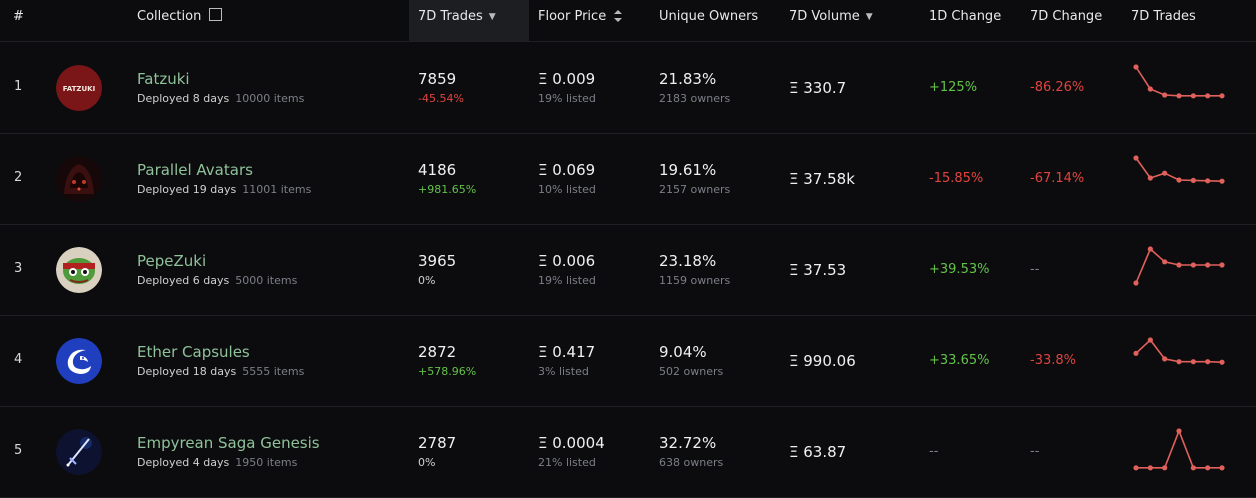 This screenshot has height=498, width=1256. I want to click on collection-checkbox, so click(216, 14).